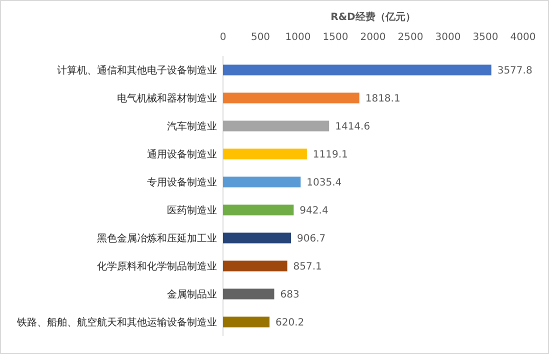 The width and height of the screenshot is (549, 354). Describe the element at coordinates (514, 71) in the screenshot. I see `data-label: 3577.8` at that location.